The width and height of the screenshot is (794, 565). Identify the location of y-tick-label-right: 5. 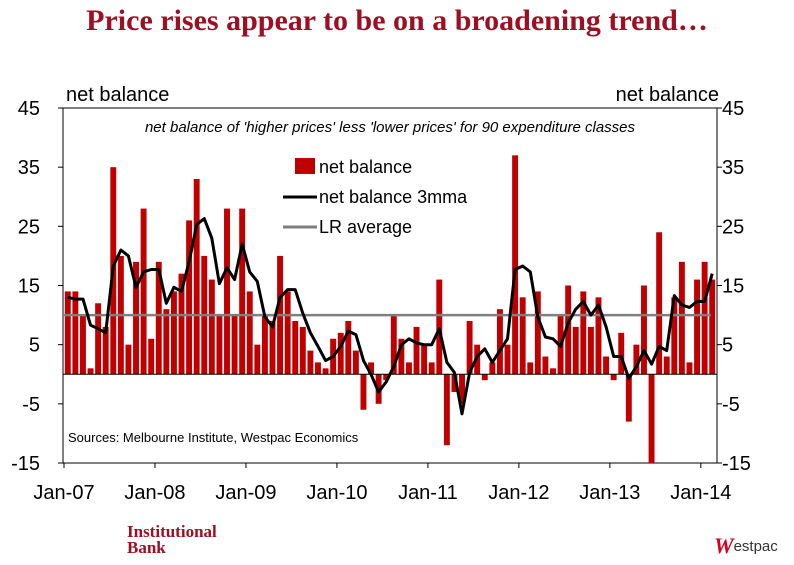
(727, 346).